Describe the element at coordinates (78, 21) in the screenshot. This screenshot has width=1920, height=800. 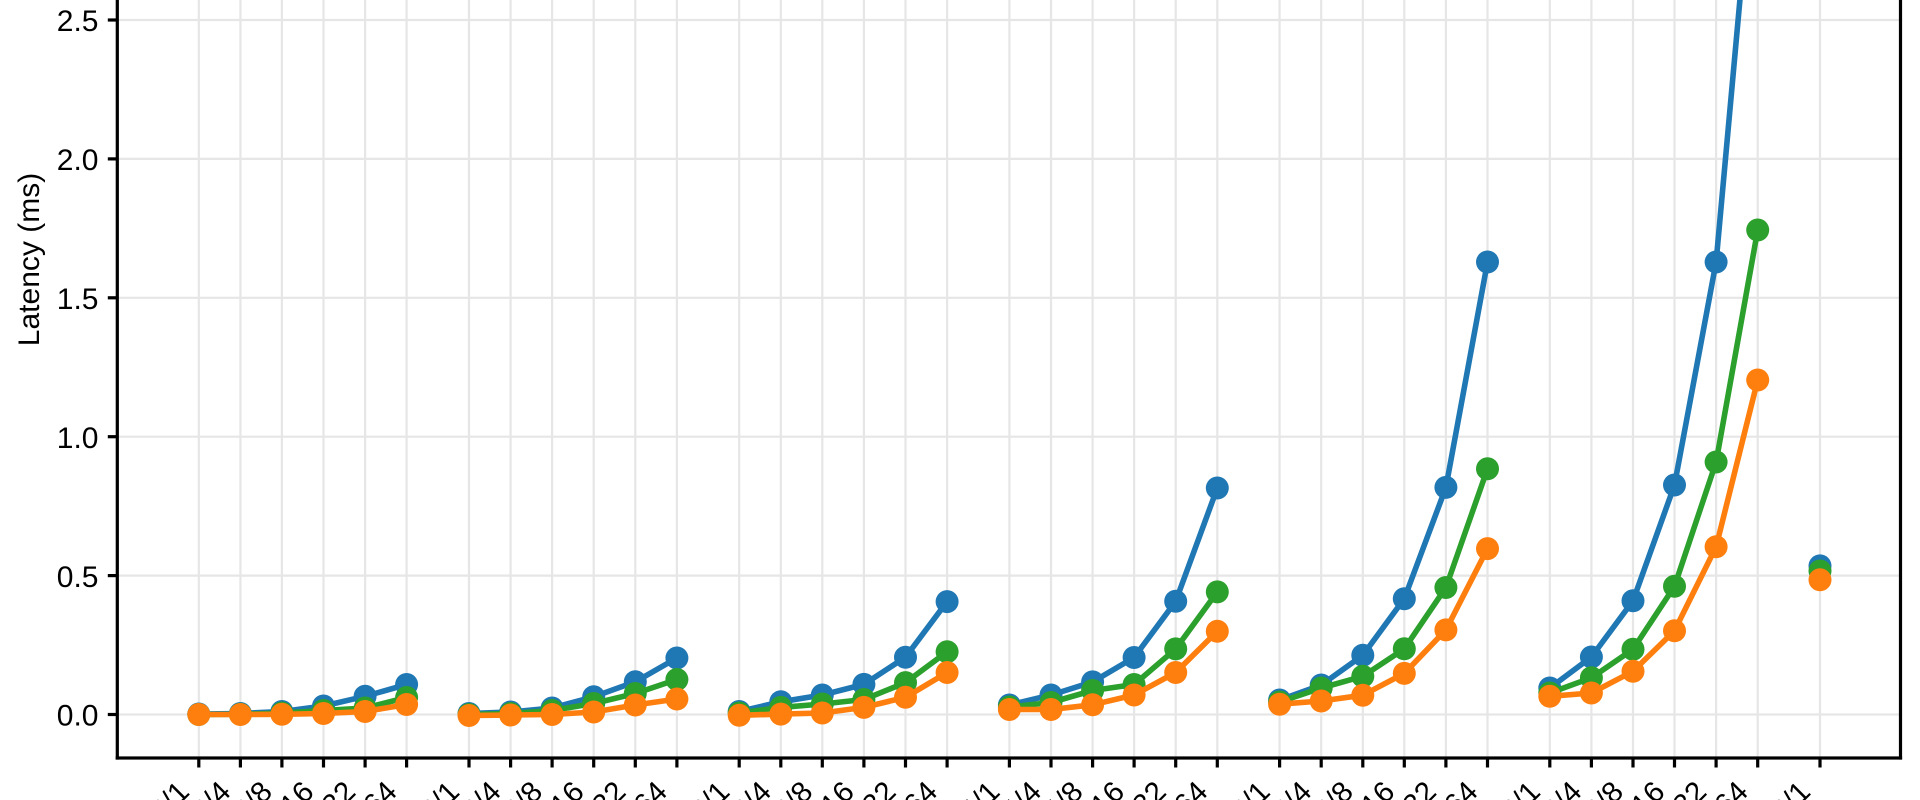
I see `svg-text: 2.5` at that location.